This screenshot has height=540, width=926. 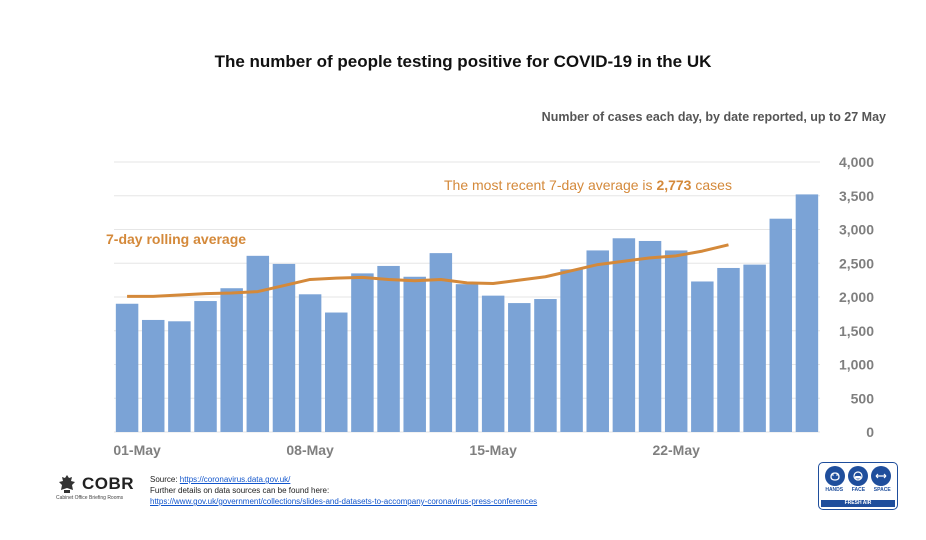 I want to click on x-axis-ticks: 01-May 08-May 15-May 22-May, so click(x=406, y=450).